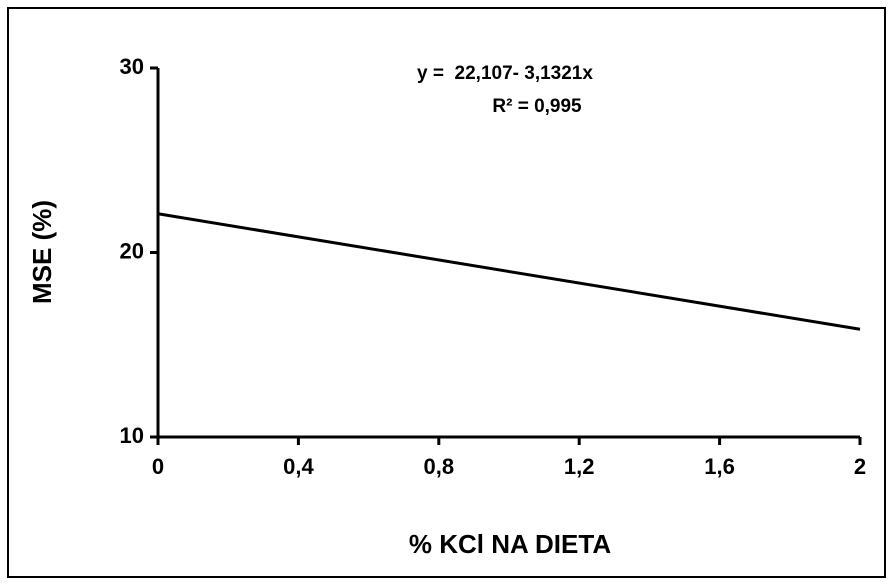 This screenshot has height=585, width=893. I want to click on x-tick-label: 0, so click(158, 466).